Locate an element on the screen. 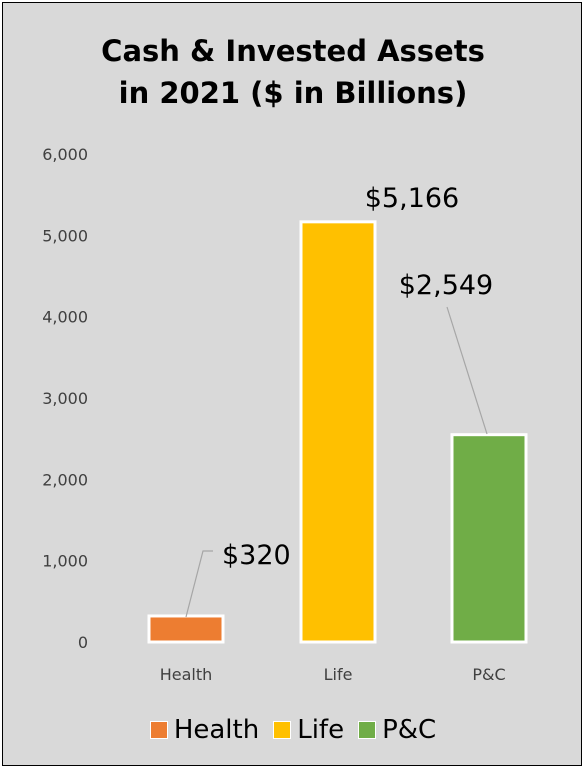 Image resolution: width=586 pixels, height=770 pixels. x-tick-label: Health is located at coordinates (186, 674).